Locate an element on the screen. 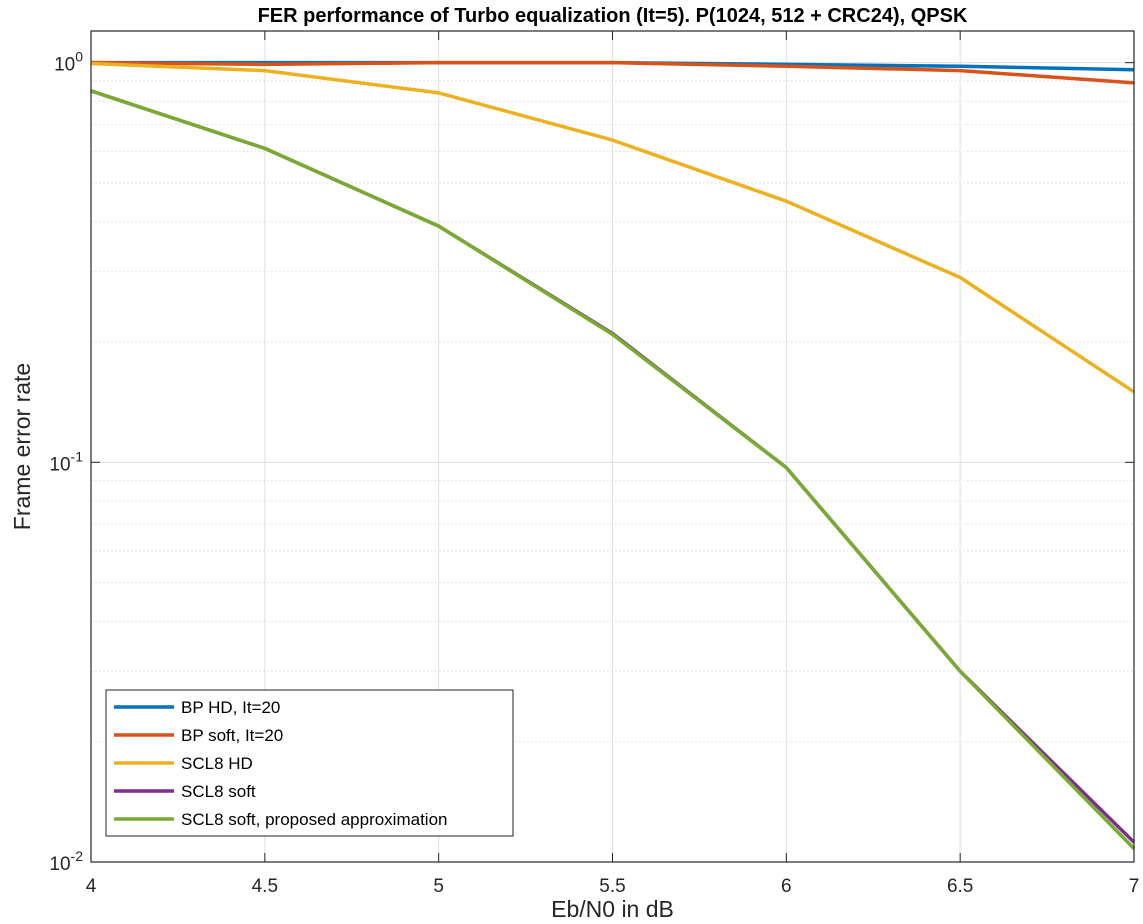 This screenshot has width=1143, height=924. x-tick-label: 6 is located at coordinates (786, 886).